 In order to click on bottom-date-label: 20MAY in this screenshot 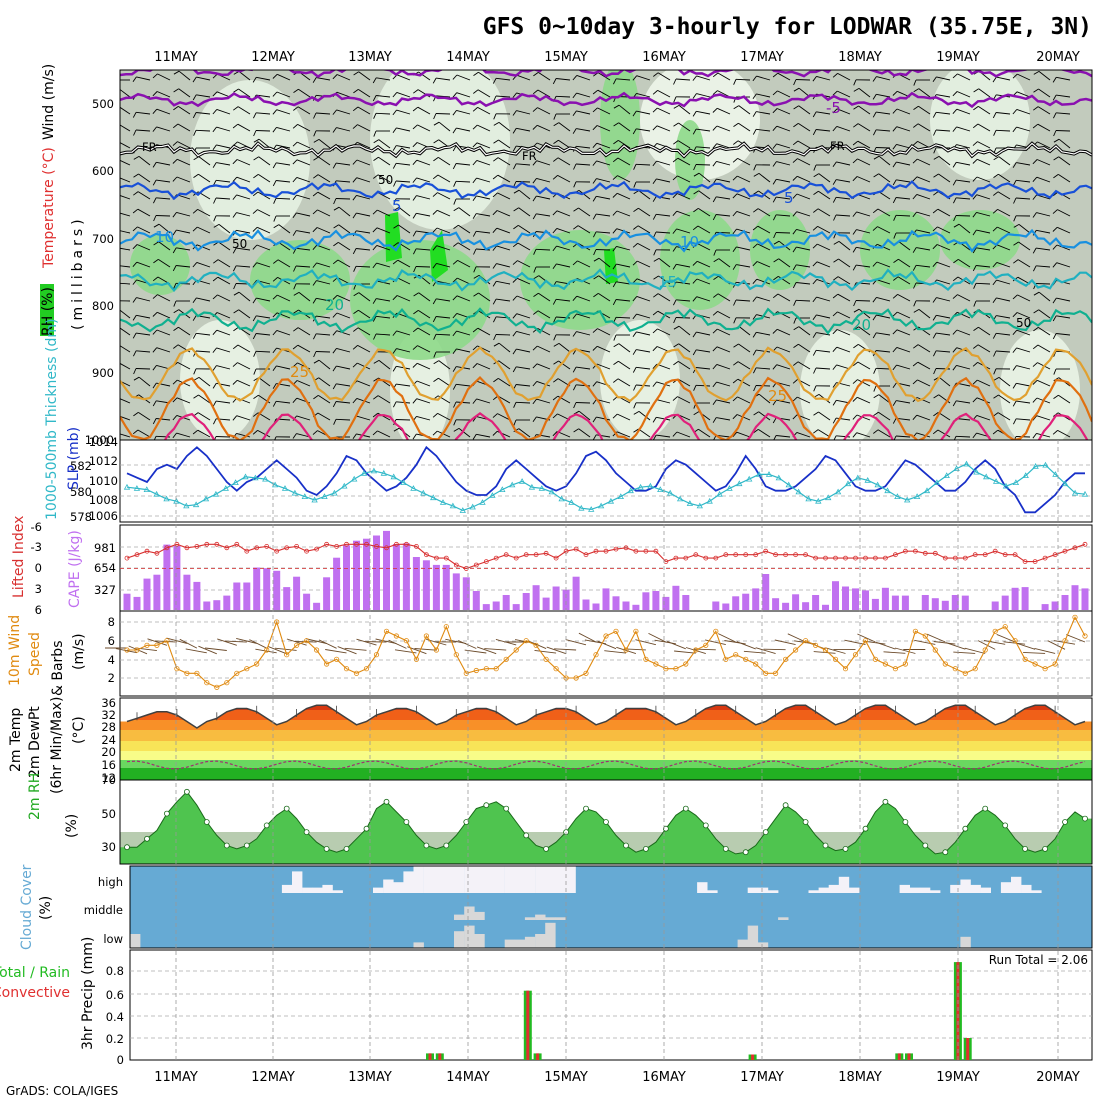, I will do `click(1058, 1077)`.